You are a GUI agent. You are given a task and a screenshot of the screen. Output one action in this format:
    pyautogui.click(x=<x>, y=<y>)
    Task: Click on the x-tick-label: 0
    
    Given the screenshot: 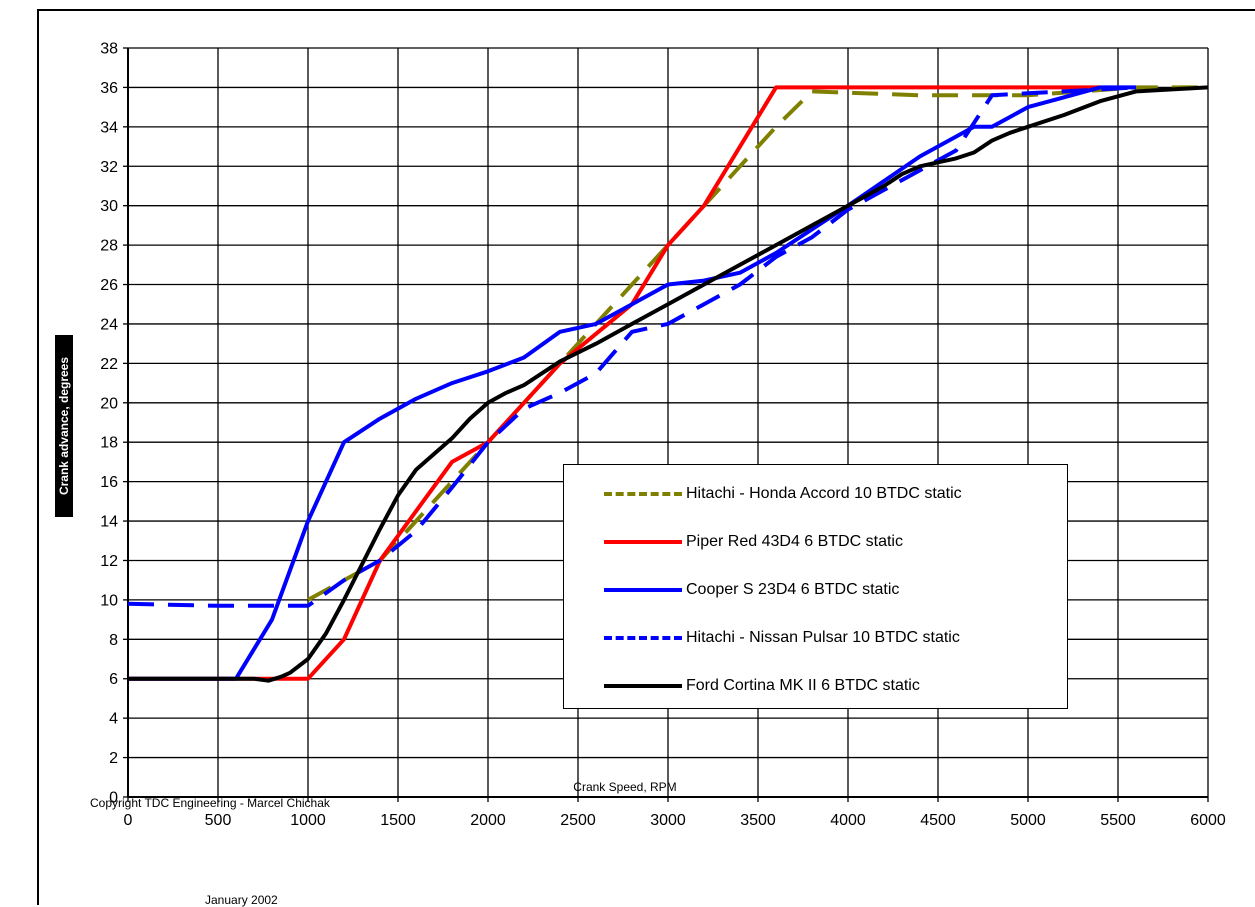 What is the action you would take?
    pyautogui.click(x=128, y=820)
    